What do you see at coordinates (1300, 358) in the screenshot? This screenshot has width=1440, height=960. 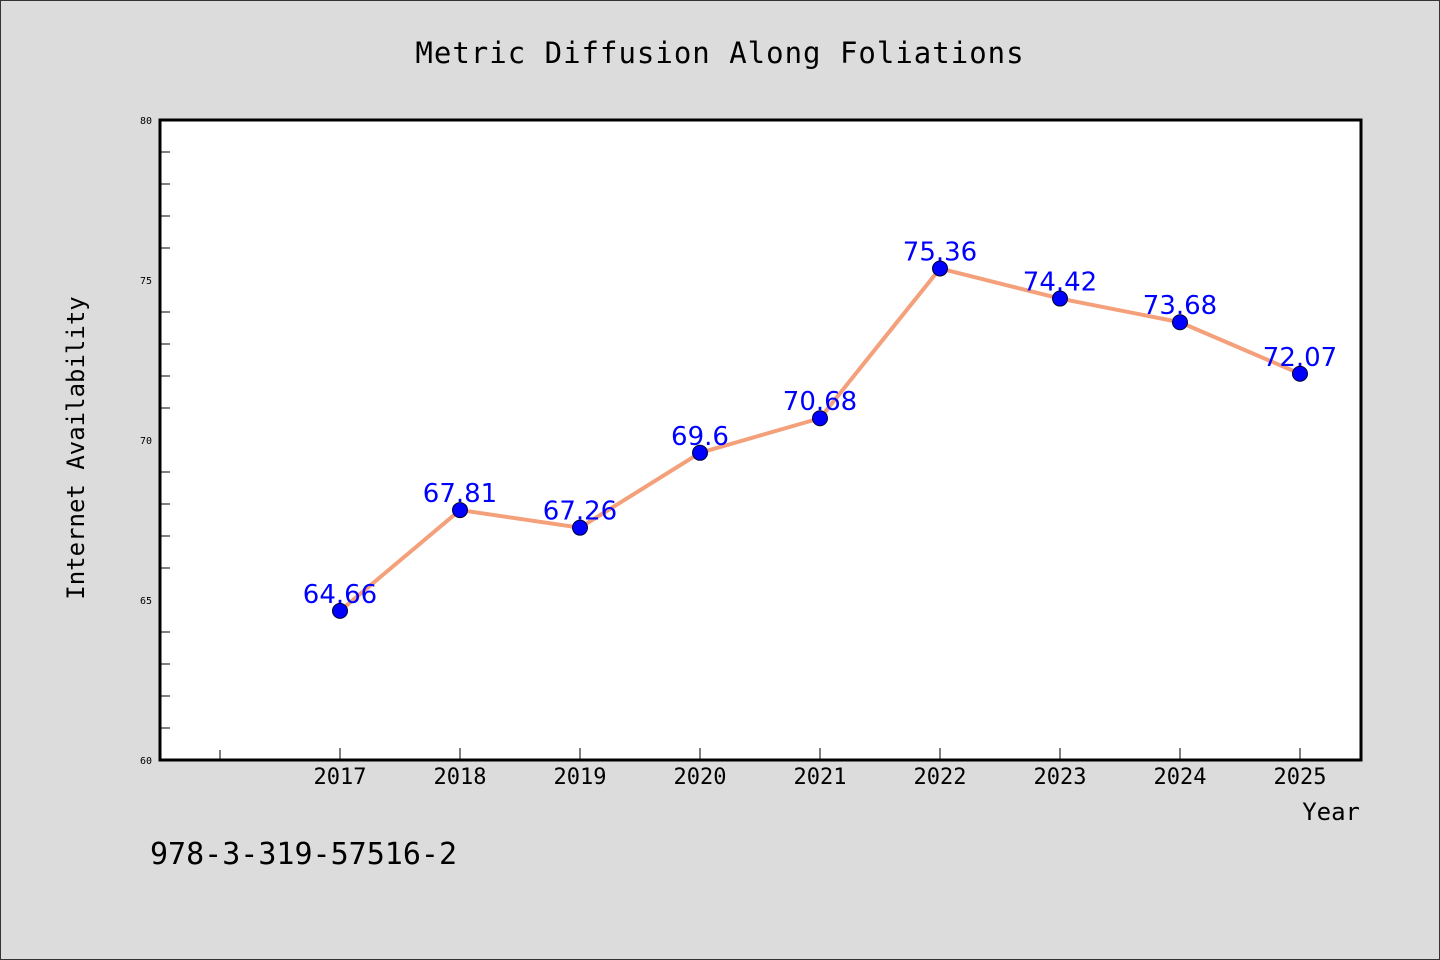 I see `data-label: 72.07` at bounding box center [1300, 358].